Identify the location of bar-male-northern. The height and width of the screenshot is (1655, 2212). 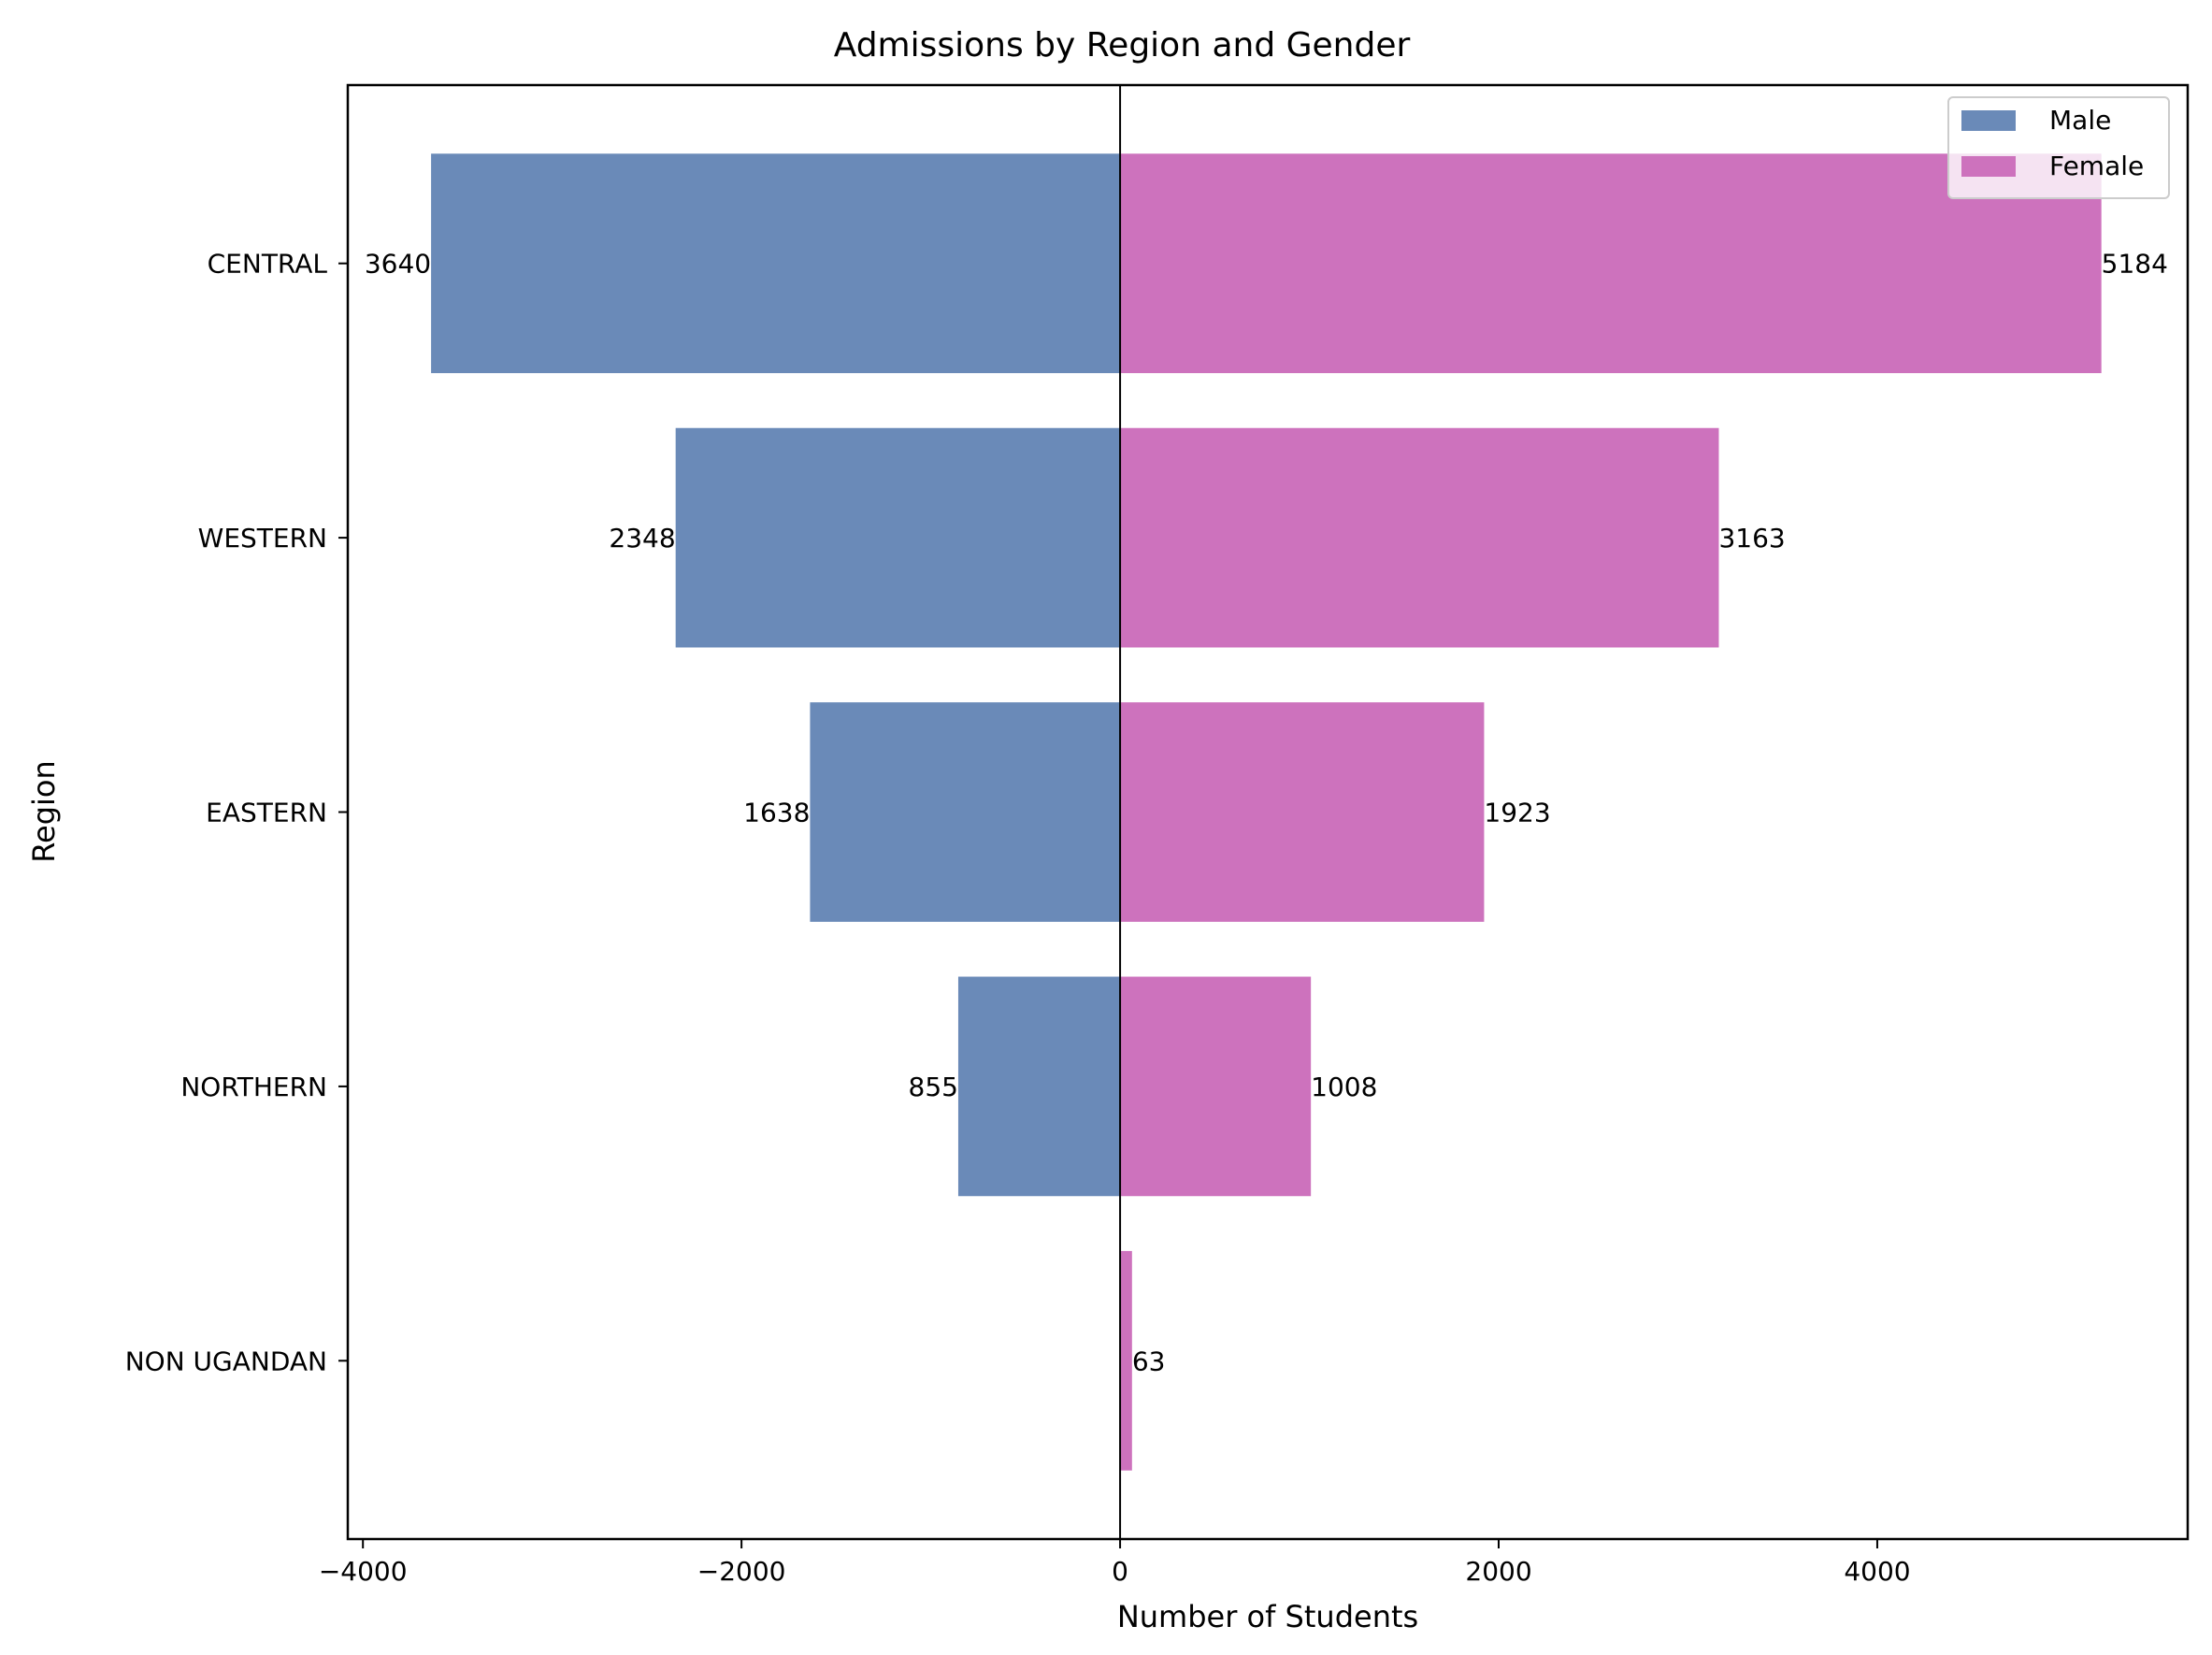
(1039, 1086).